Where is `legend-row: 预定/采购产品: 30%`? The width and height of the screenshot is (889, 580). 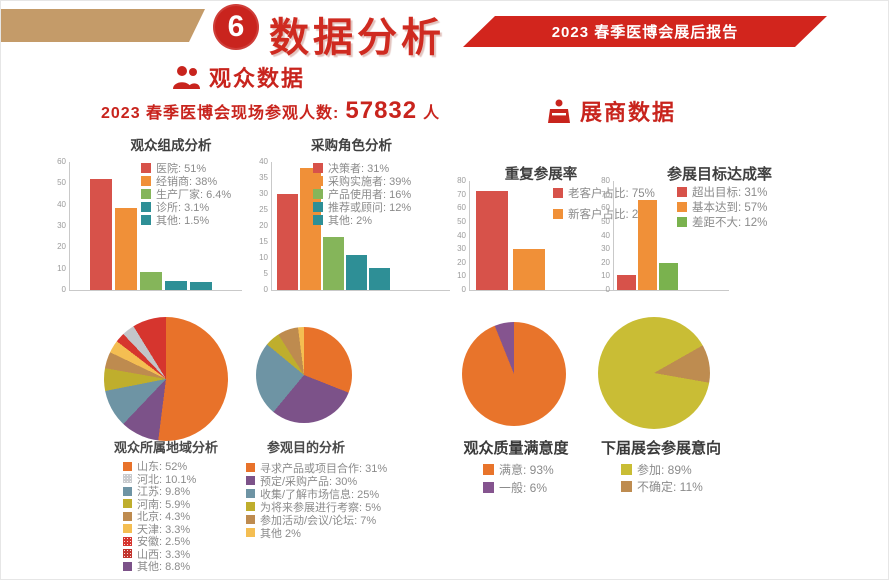 legend-row: 预定/采购产品: 30% is located at coordinates (316, 481).